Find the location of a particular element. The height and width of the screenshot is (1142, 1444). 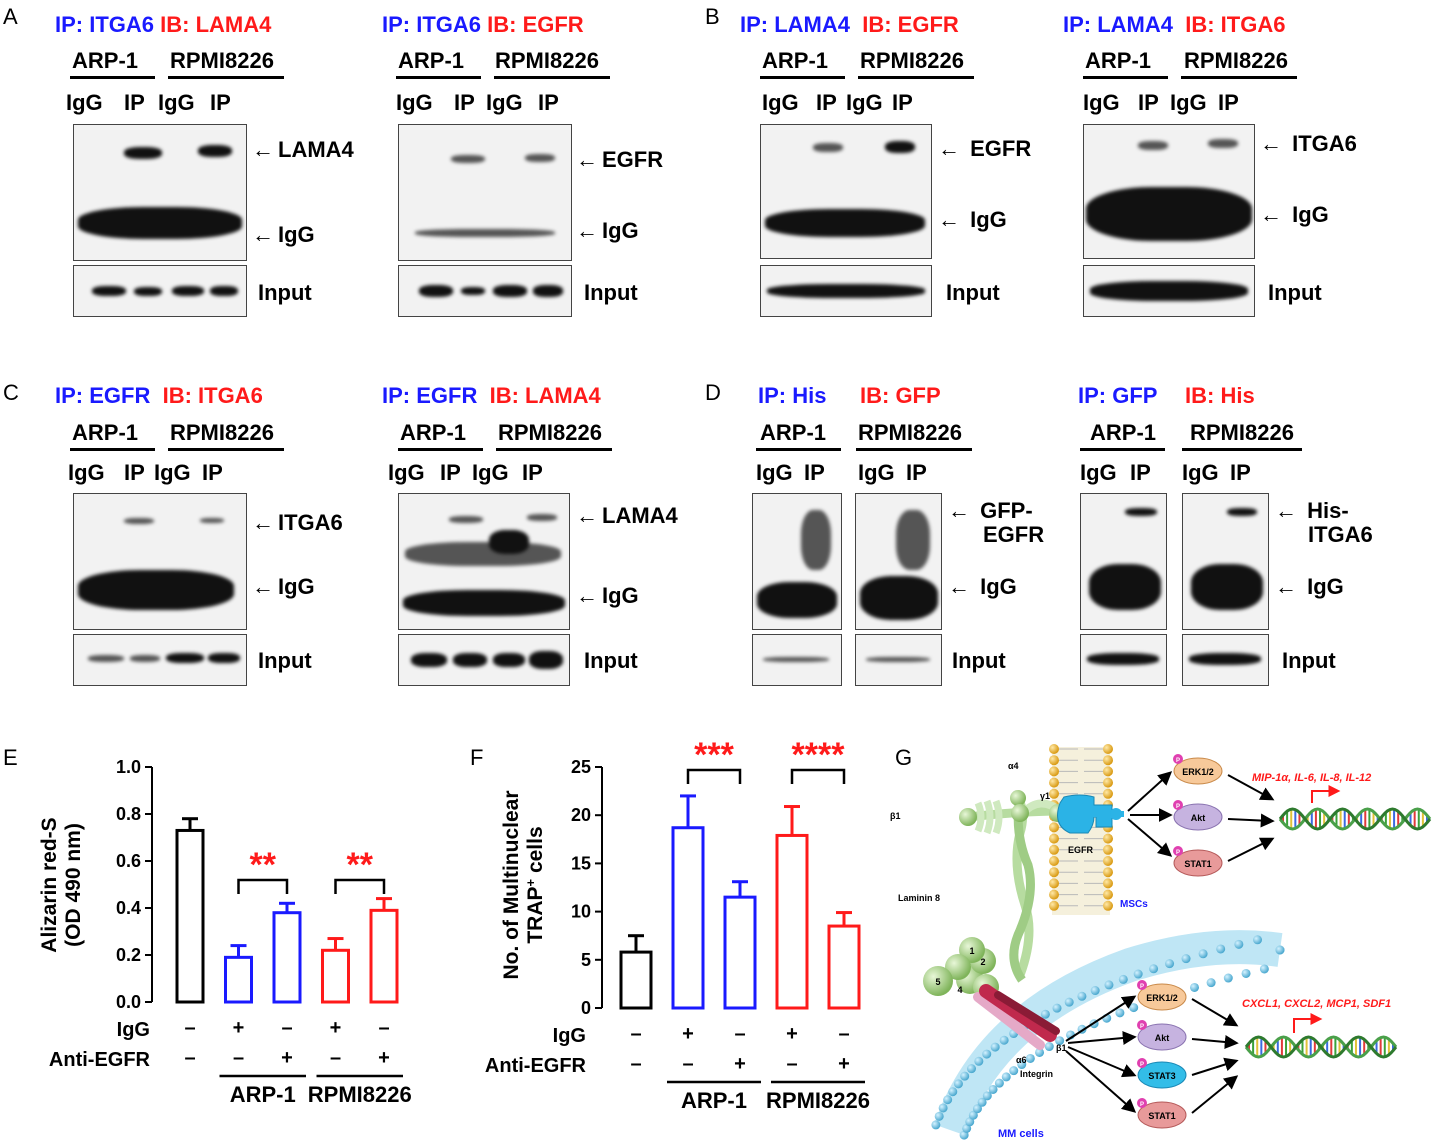

cell-line-label: ARP-1 is located at coordinates (431, 60).